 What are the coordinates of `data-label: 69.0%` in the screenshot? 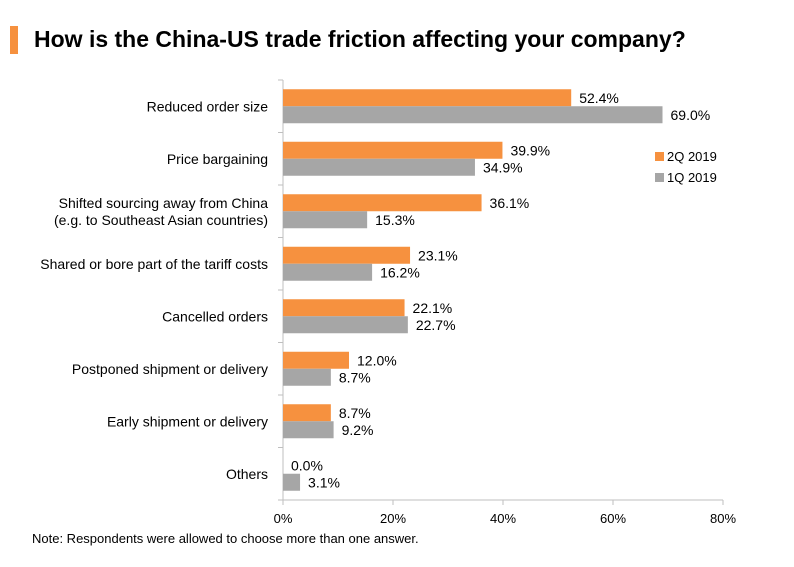 It's located at (691, 115).